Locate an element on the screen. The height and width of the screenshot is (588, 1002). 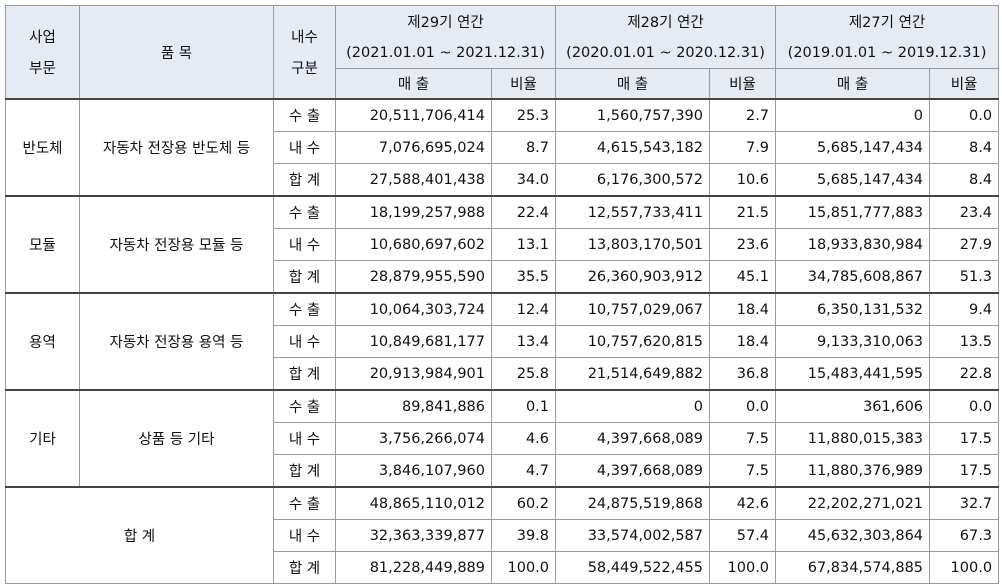
sales-cell: 33,574,002,587 is located at coordinates (633, 535).